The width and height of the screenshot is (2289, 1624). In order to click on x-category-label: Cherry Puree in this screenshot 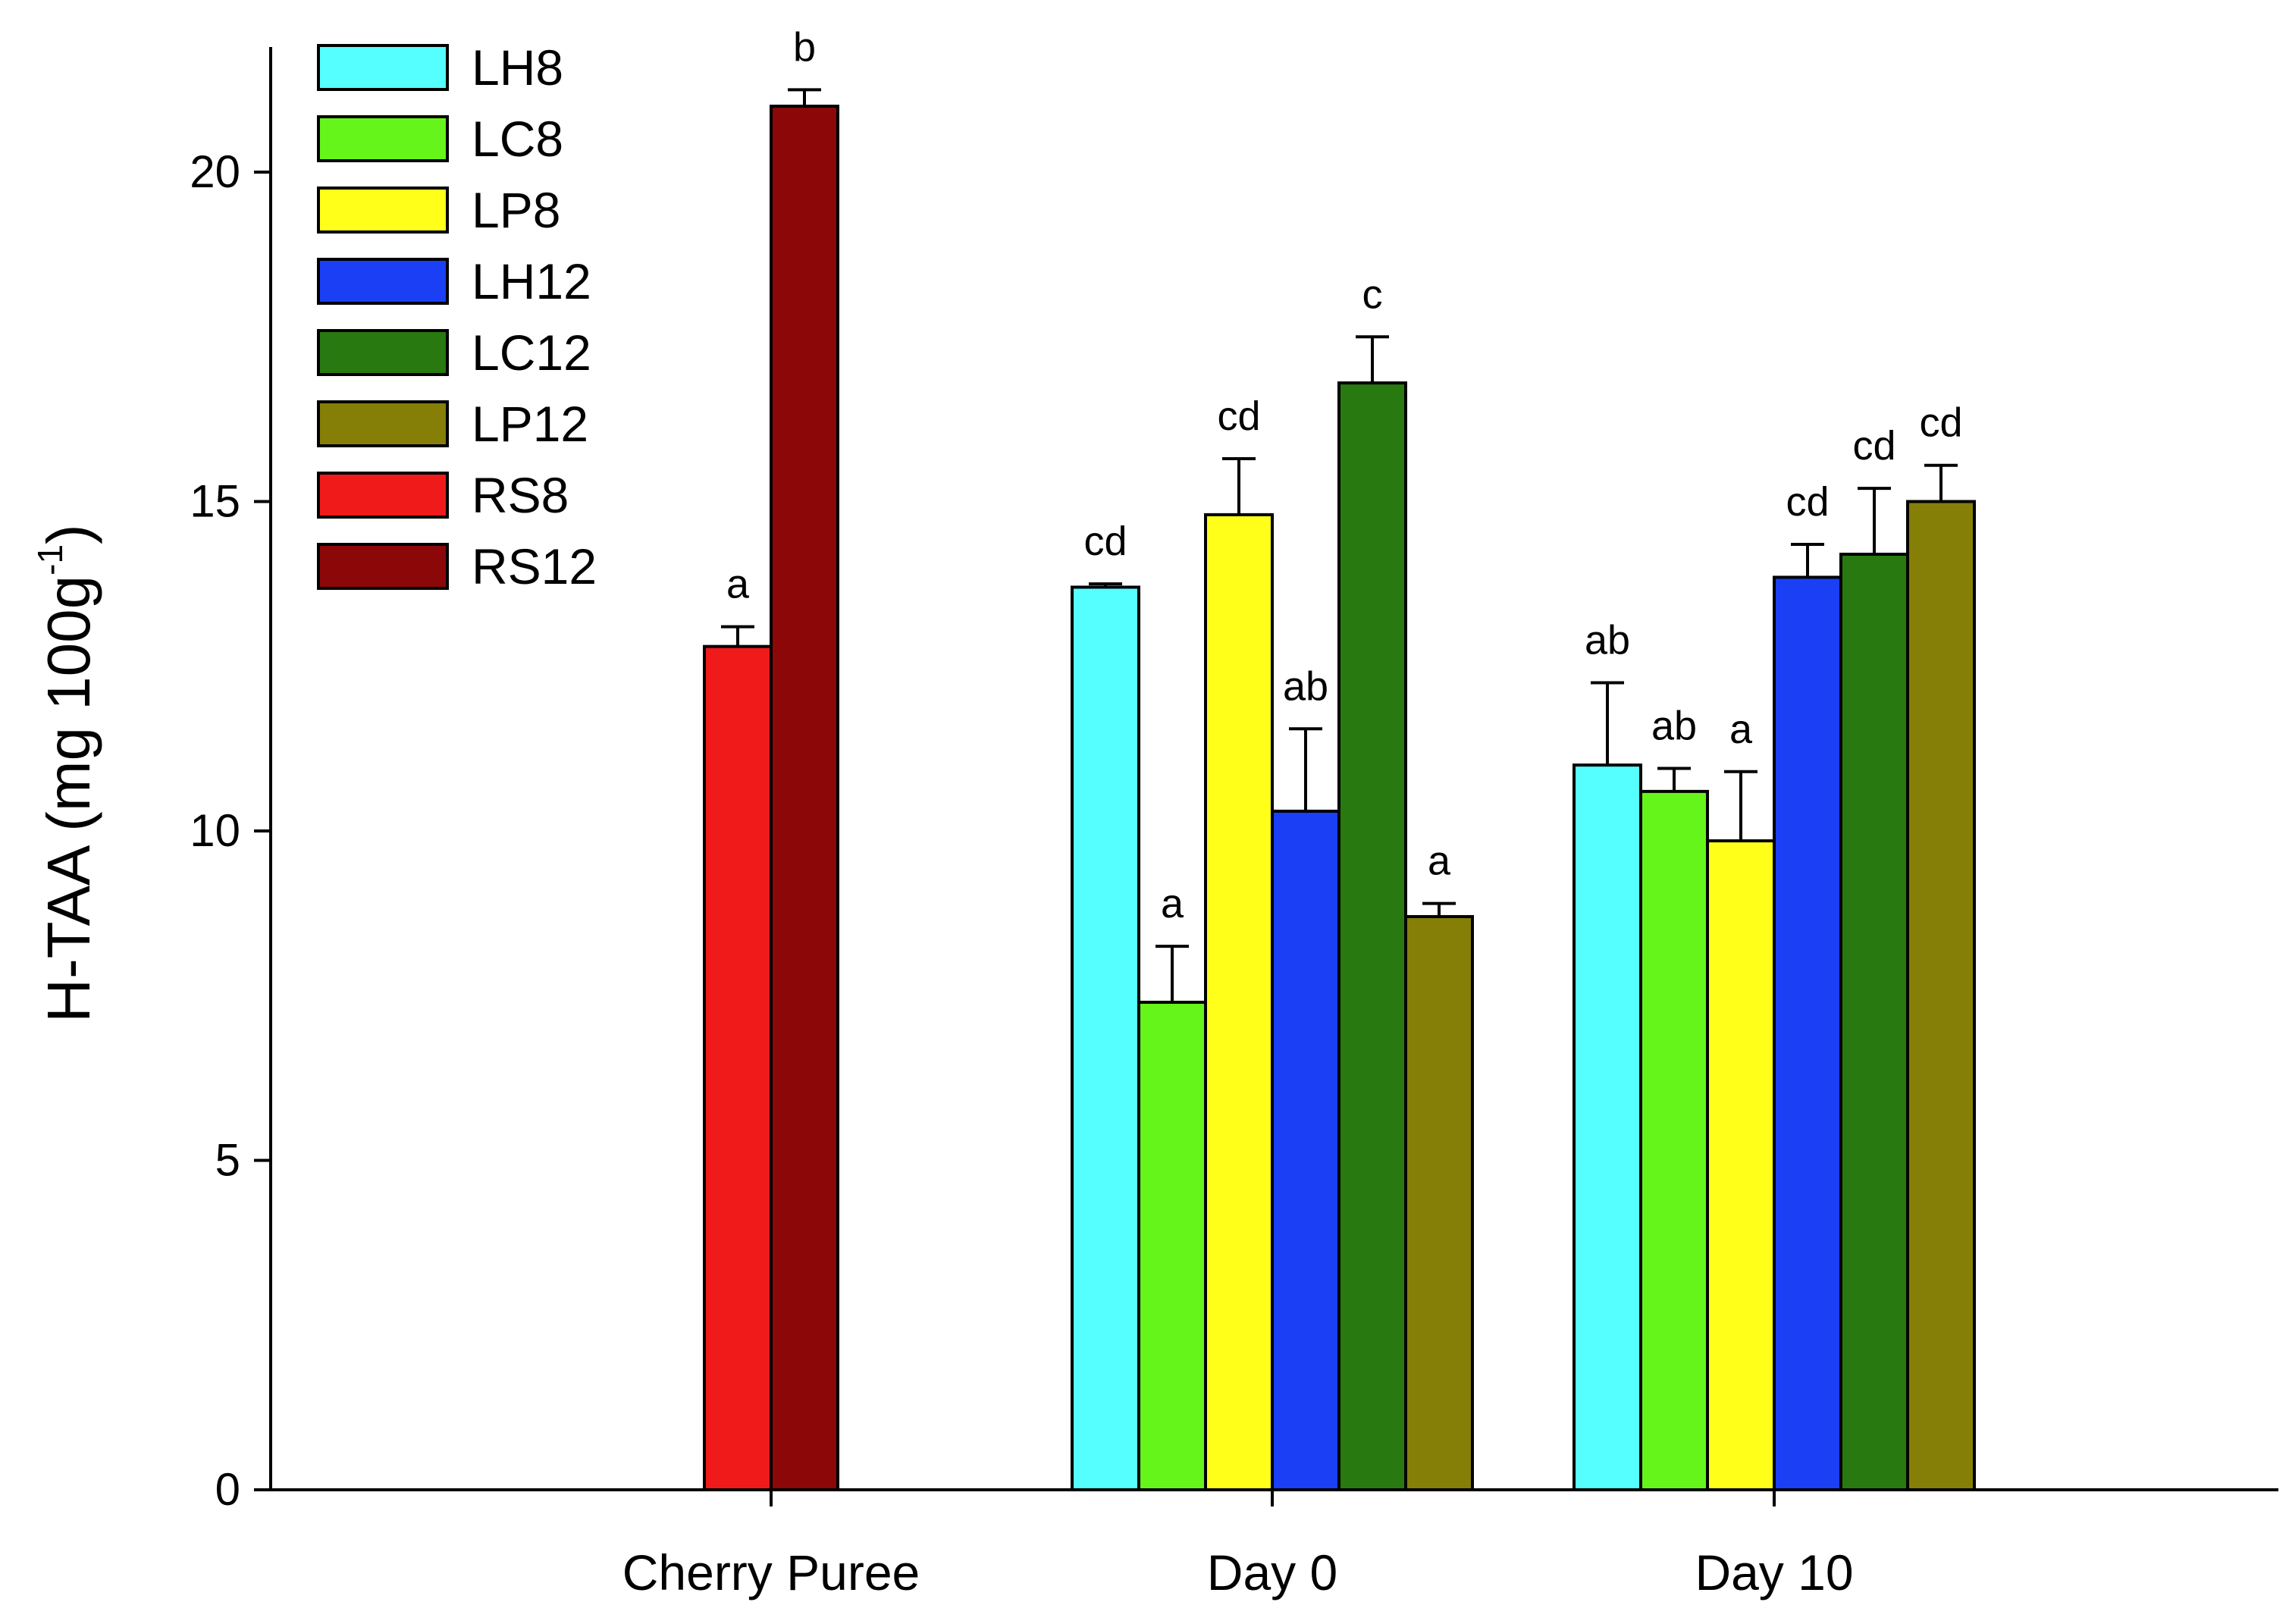, I will do `click(771, 1572)`.